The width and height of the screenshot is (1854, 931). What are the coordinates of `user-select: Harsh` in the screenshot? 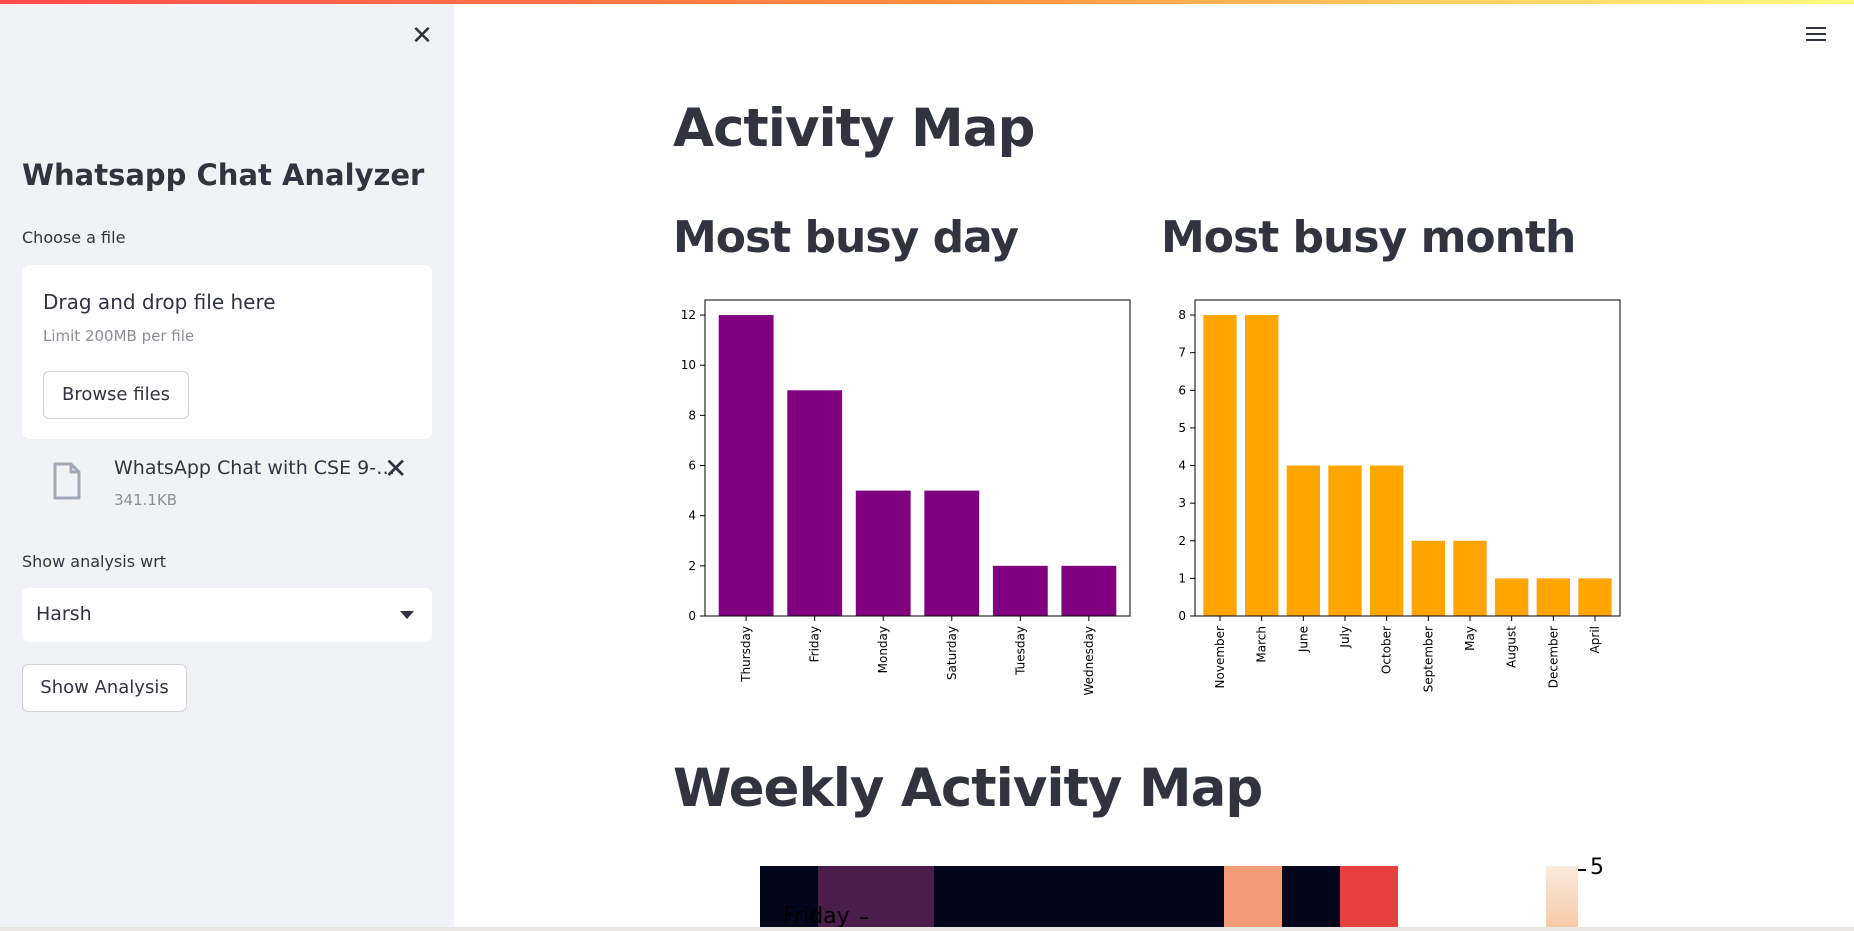 It's located at (227, 615).